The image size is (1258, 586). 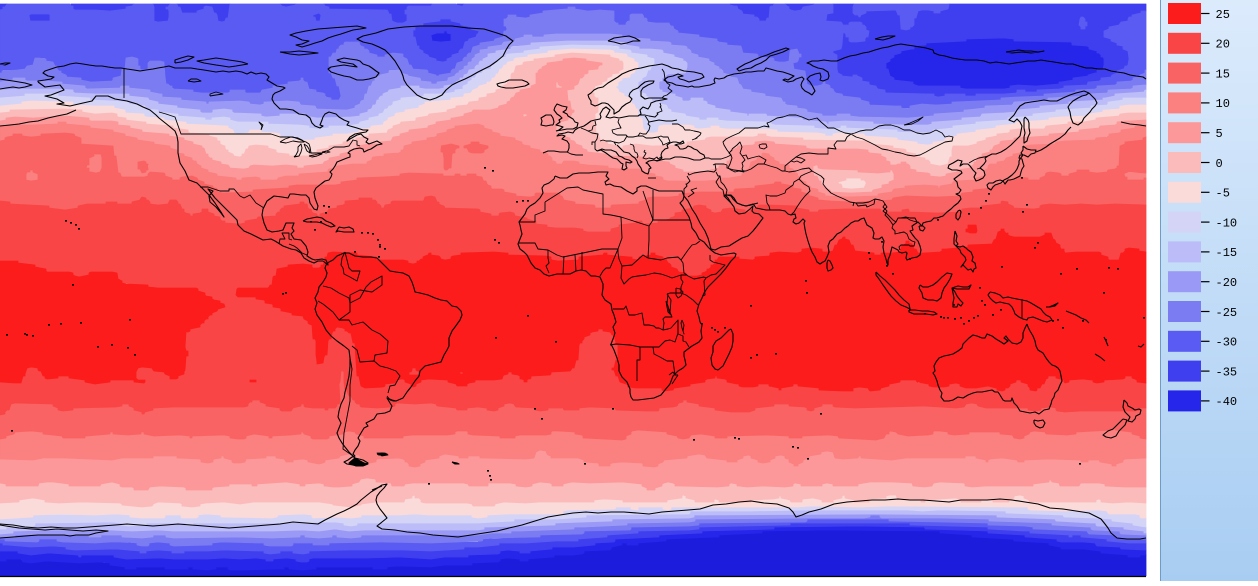 I want to click on svg-text: 15, so click(x=1223, y=74).